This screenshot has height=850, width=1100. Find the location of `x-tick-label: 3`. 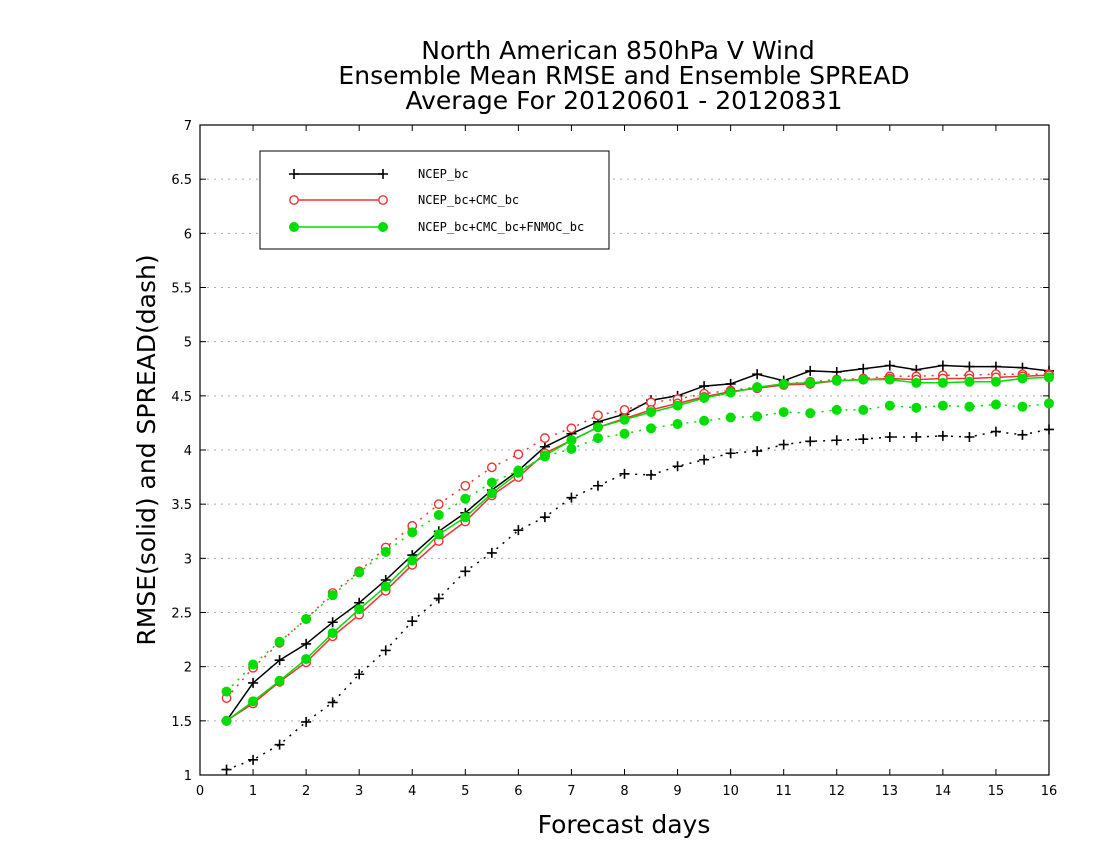

x-tick-label: 3 is located at coordinates (359, 791).